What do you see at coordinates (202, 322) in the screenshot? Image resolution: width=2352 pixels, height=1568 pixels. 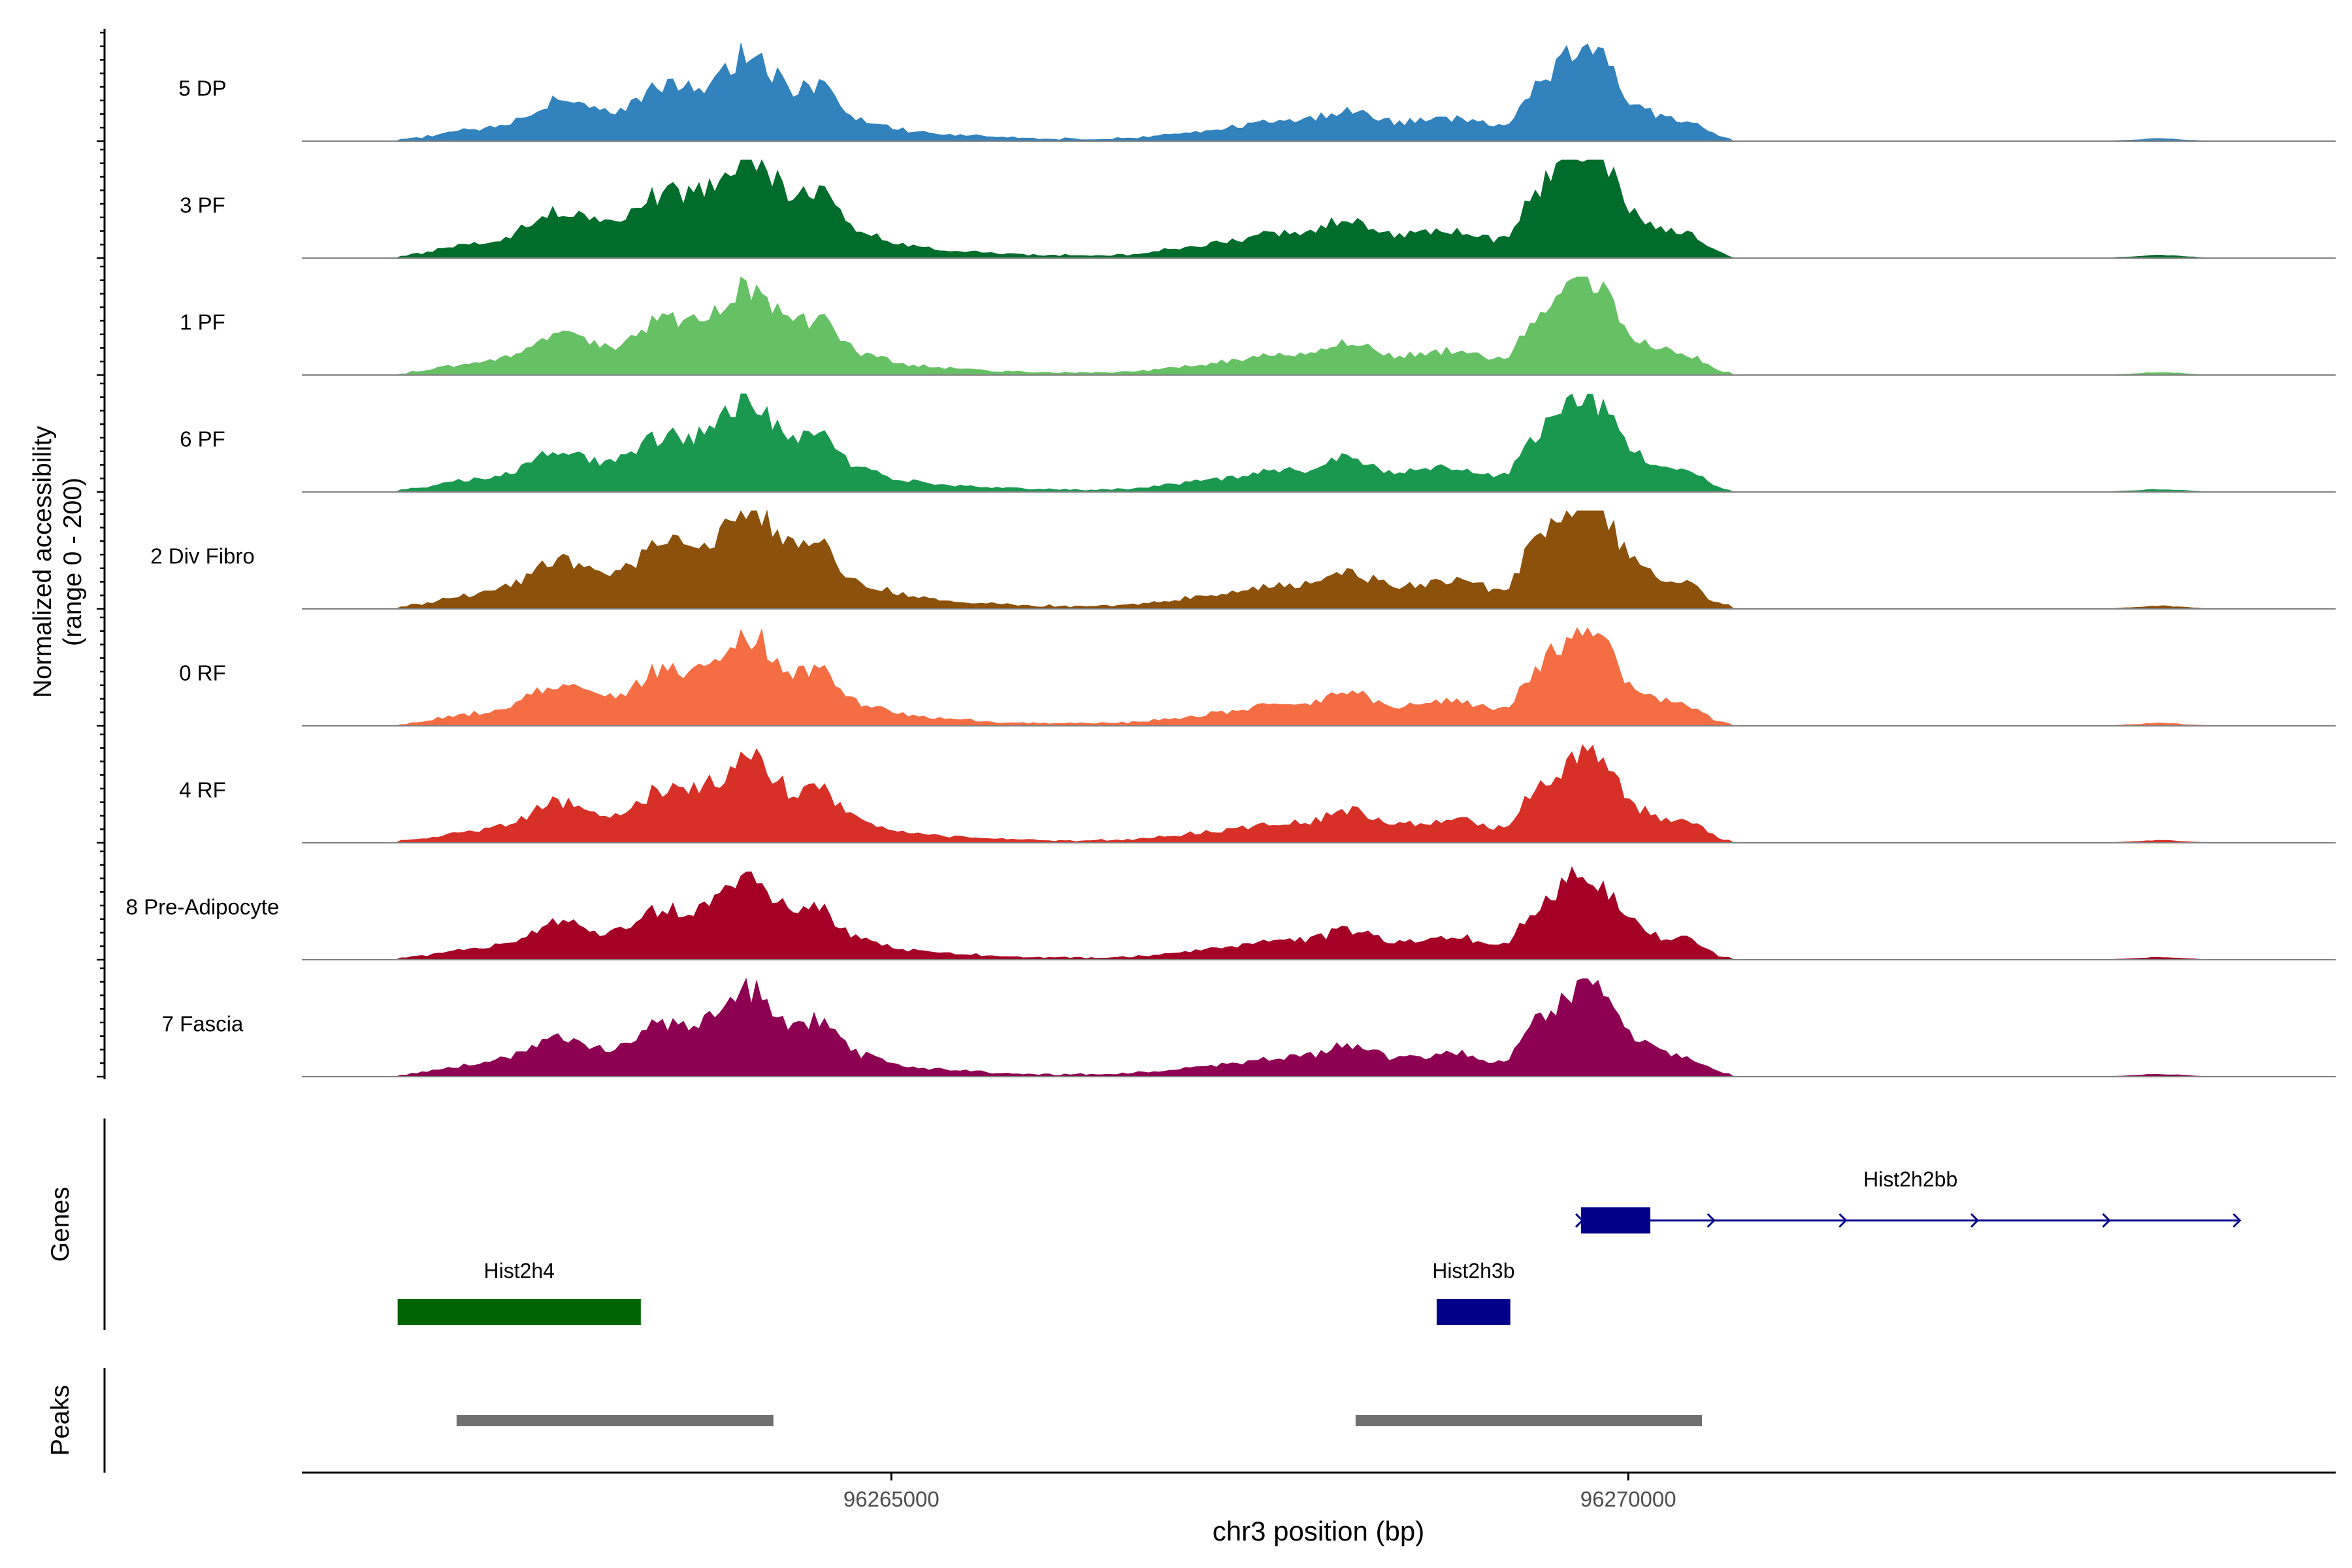 I see `coverage-track-label: 1 PF` at bounding box center [202, 322].